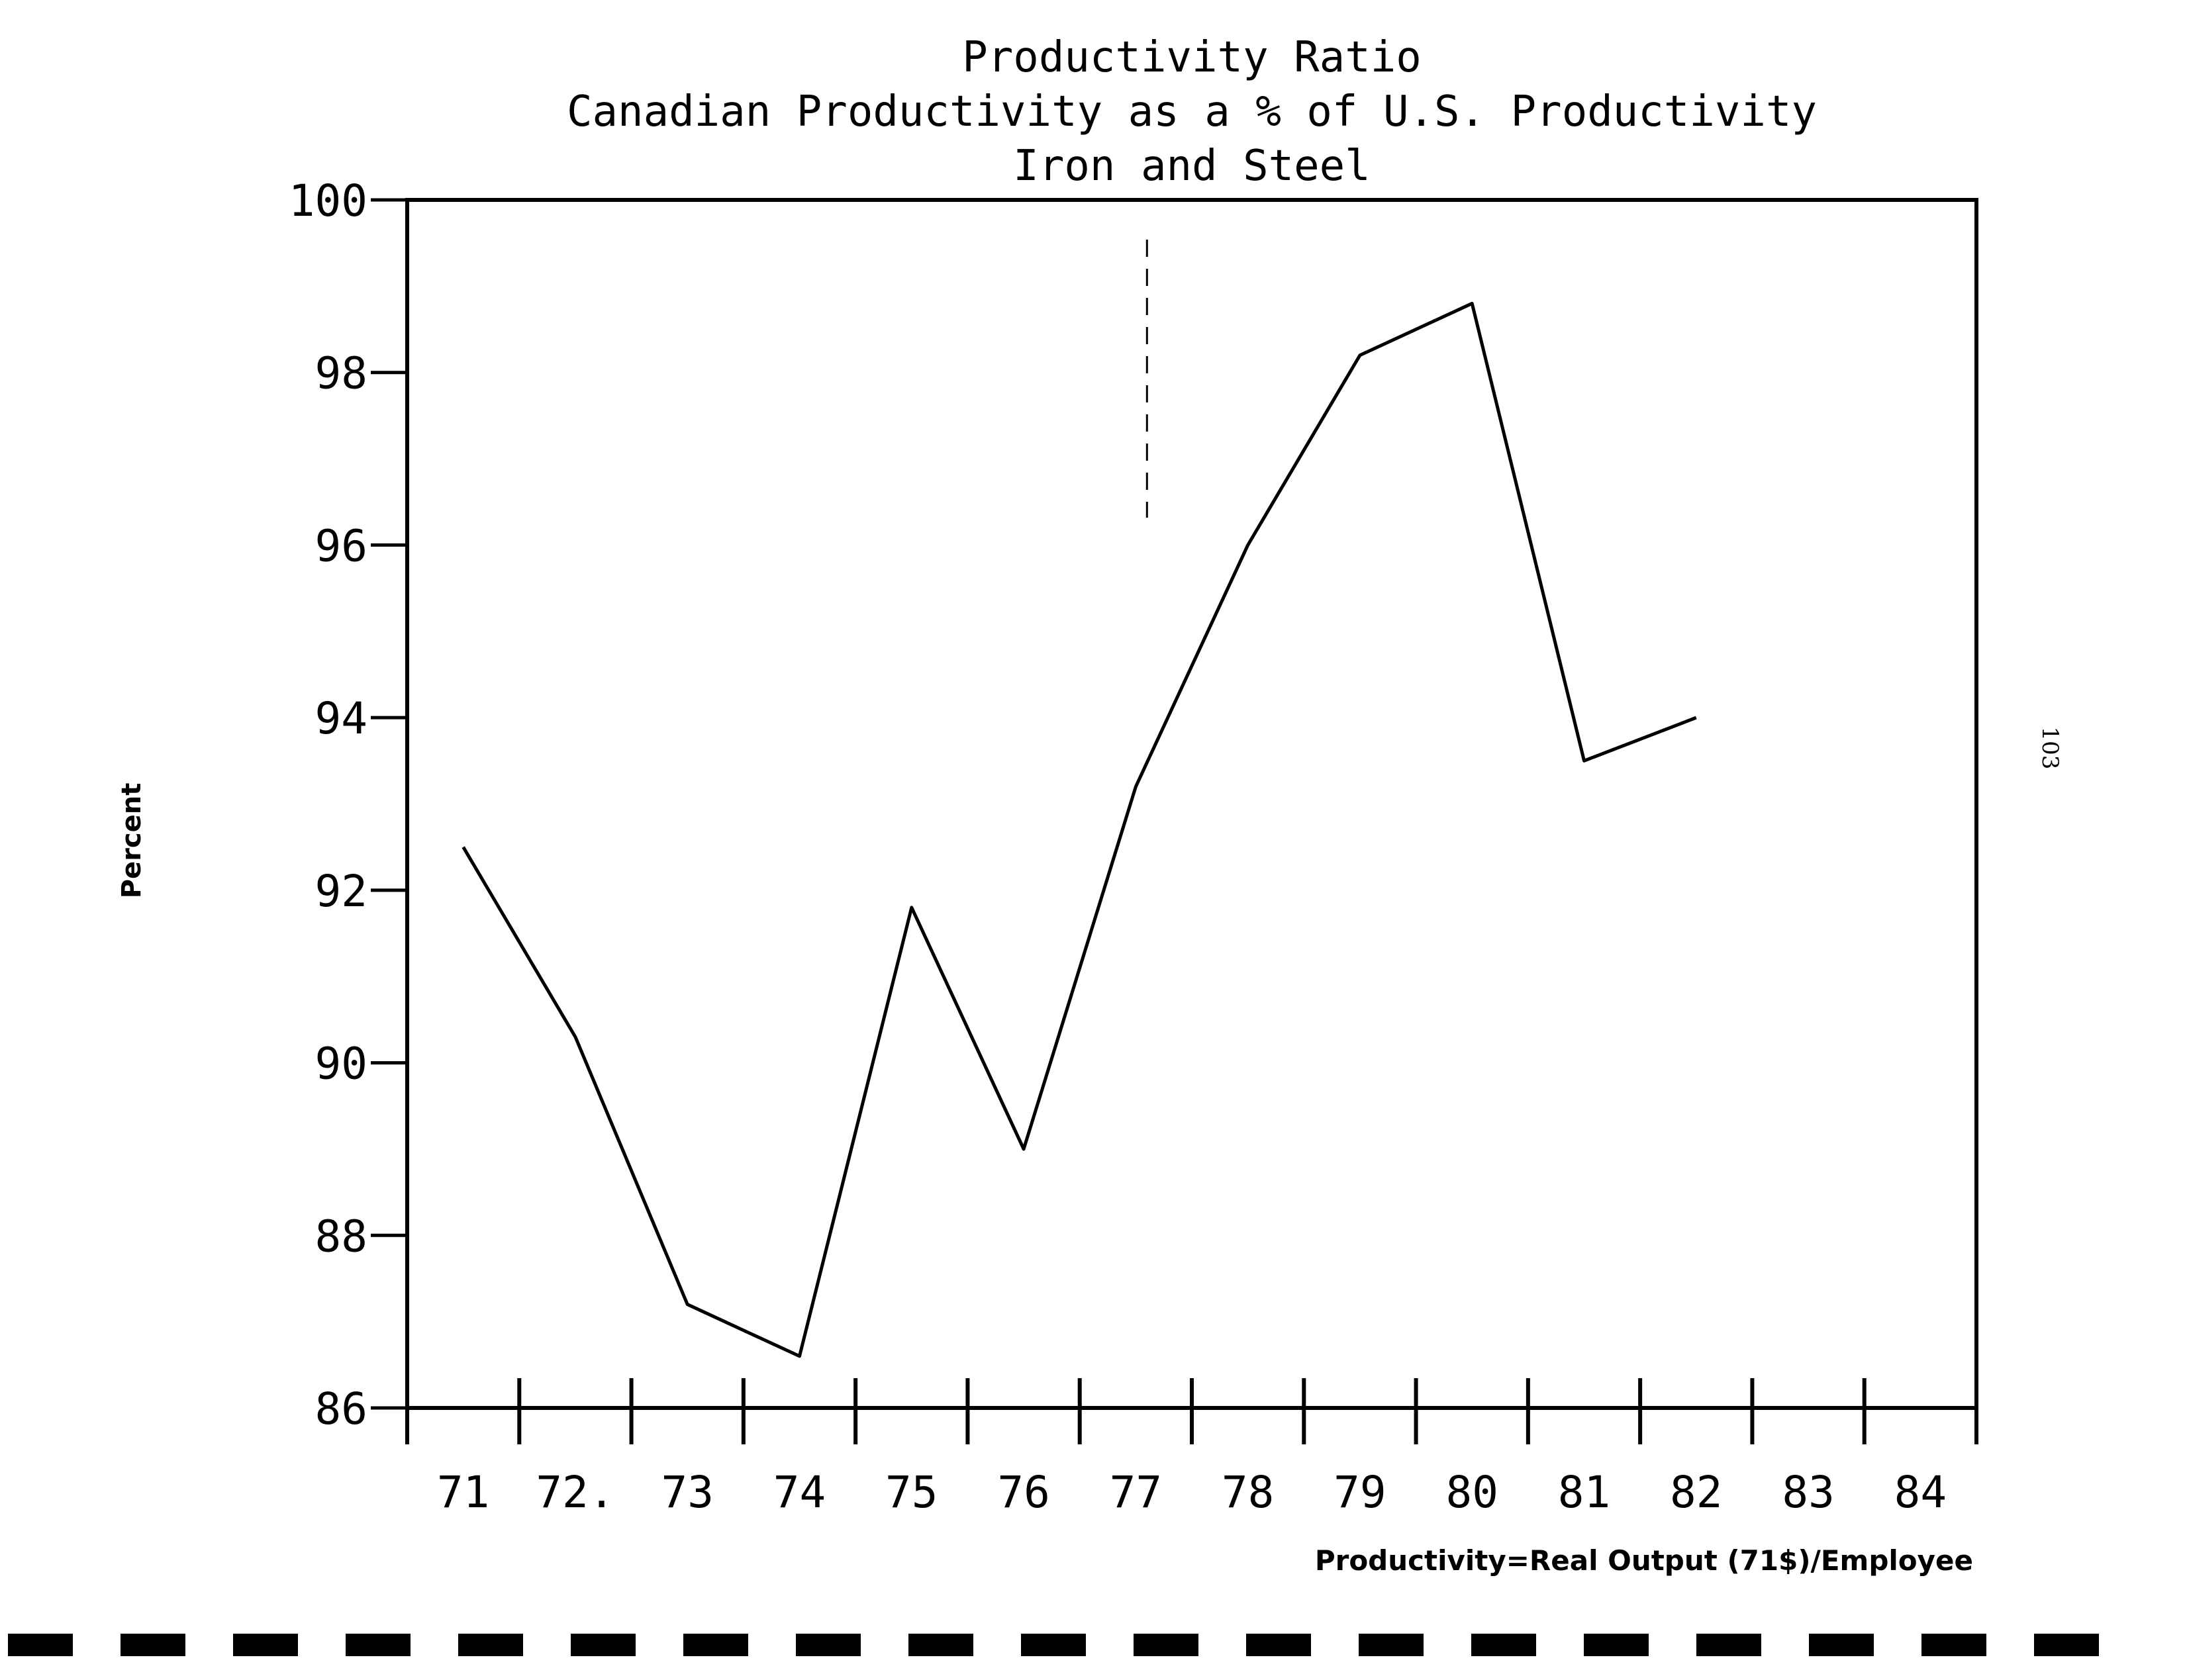 This screenshot has height=1680, width=2185. What do you see at coordinates (1136, 1492) in the screenshot?
I see `x-tick-label: 77` at bounding box center [1136, 1492].